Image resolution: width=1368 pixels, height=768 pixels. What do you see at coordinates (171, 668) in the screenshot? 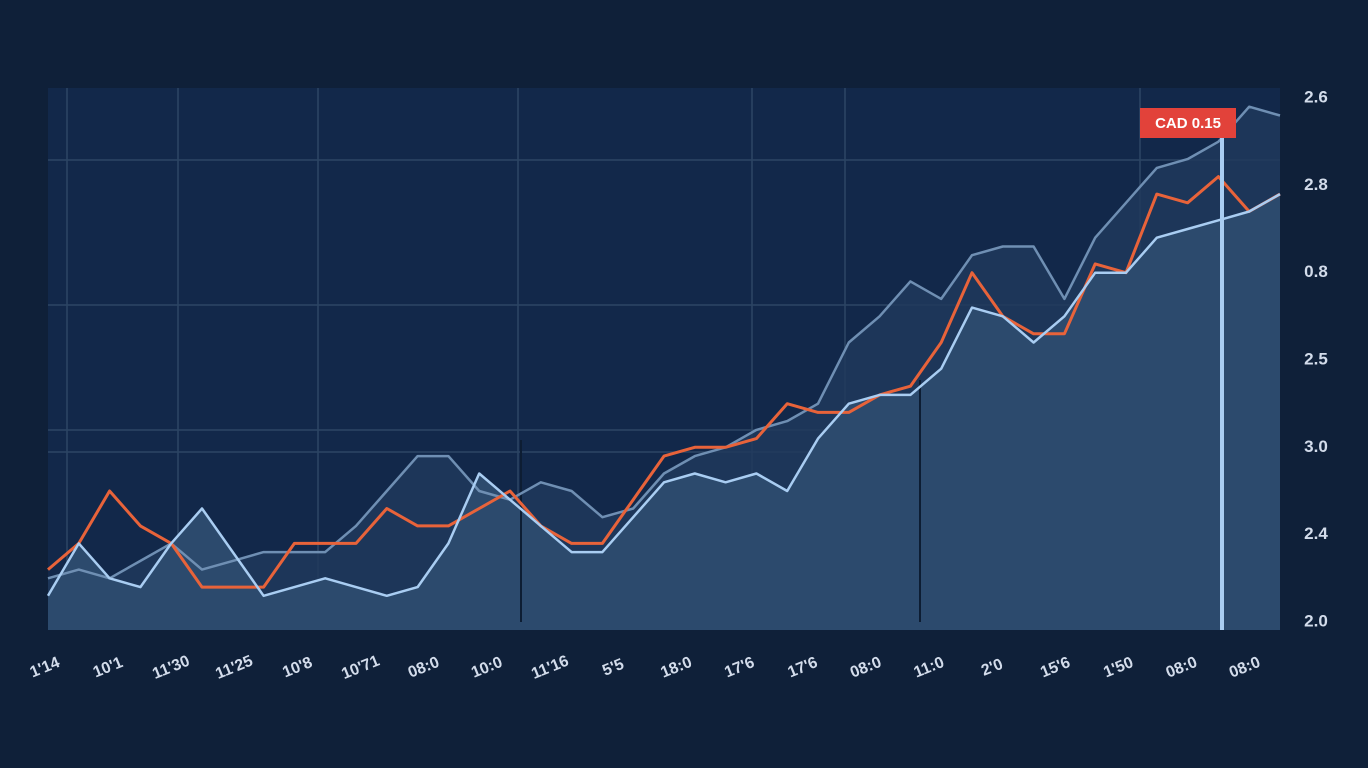
I see `x-tick-label: 11'30` at bounding box center [171, 668].